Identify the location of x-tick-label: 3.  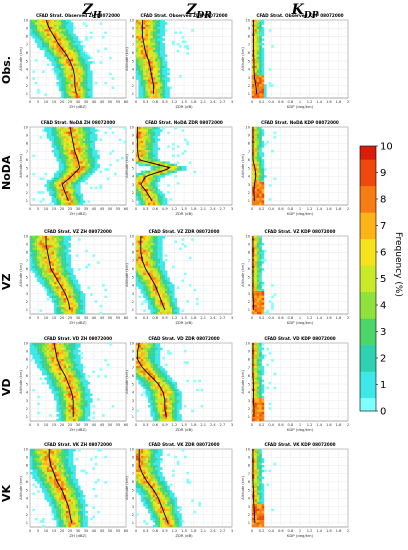
(232, 318).